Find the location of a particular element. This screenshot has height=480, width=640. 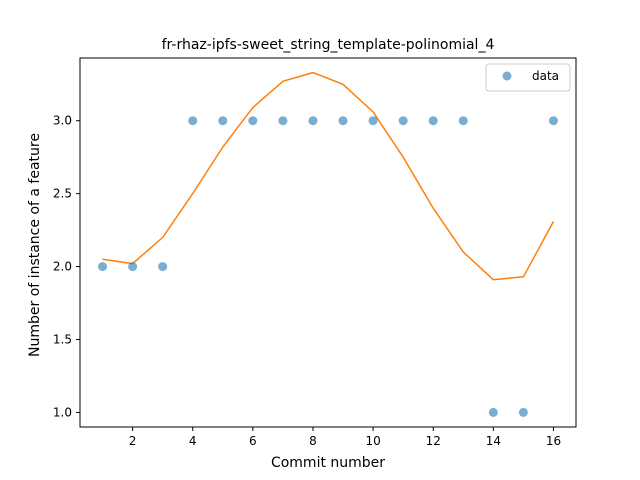

x-axis-label: Commit number is located at coordinates (328, 463).